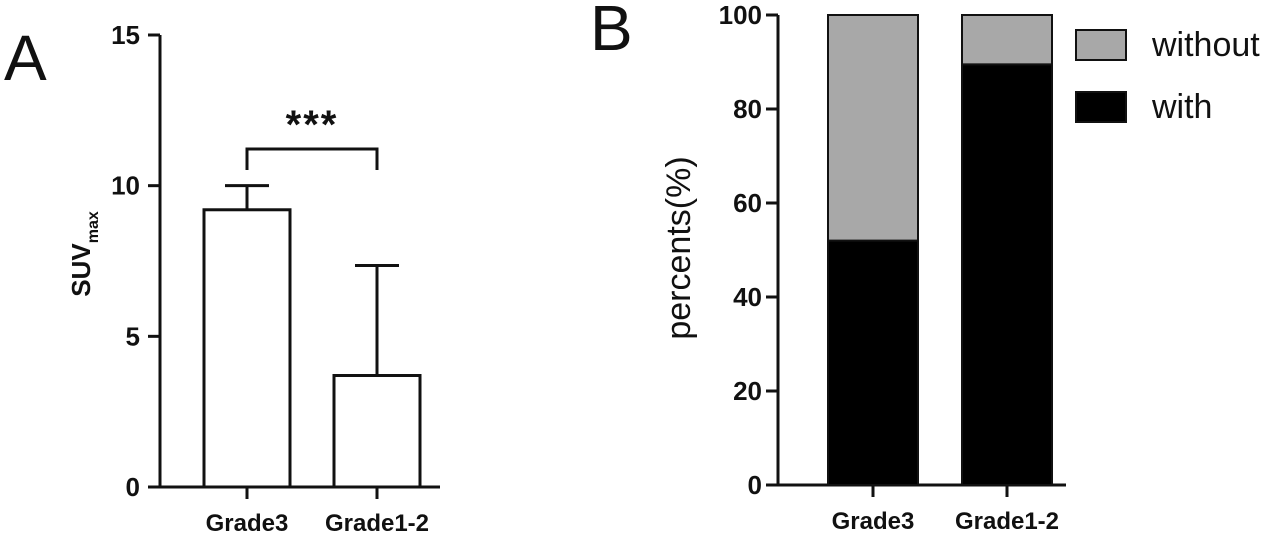 This screenshot has height=536, width=1280. What do you see at coordinates (81, 270) in the screenshot?
I see `panel-a-y-label: SUV` at bounding box center [81, 270].